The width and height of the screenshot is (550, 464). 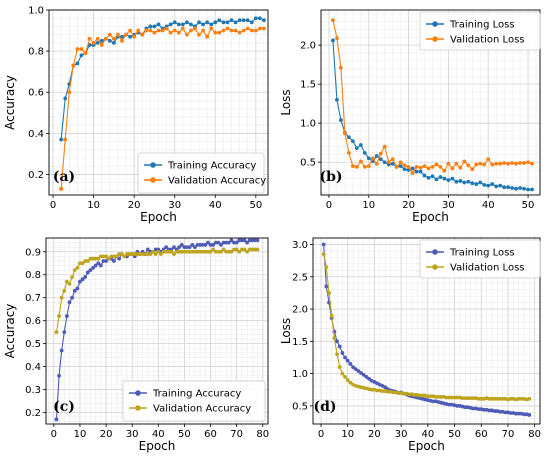 I want to click on x-tick-label: 50, so click(x=184, y=434).